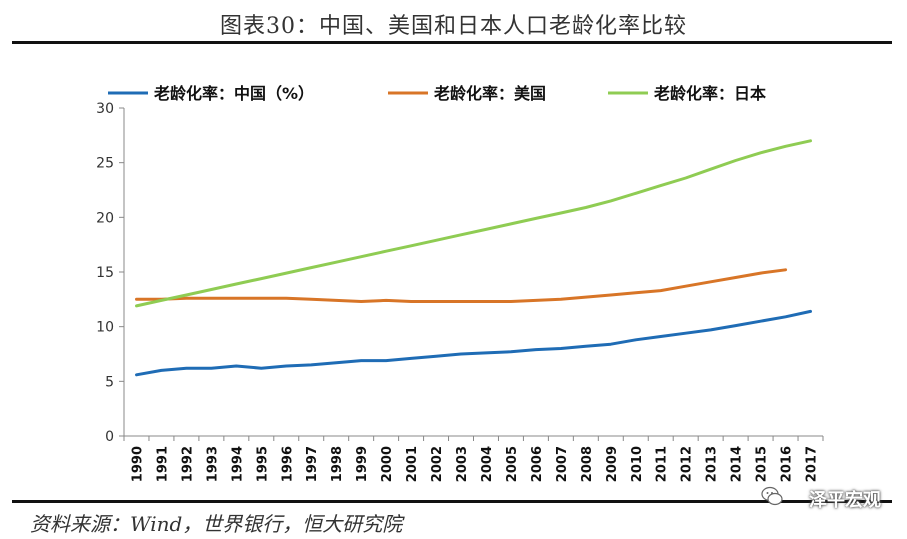 The height and width of the screenshot is (539, 907). Describe the element at coordinates (812, 464) in the screenshot. I see `x-tick-label: 2017` at that location.